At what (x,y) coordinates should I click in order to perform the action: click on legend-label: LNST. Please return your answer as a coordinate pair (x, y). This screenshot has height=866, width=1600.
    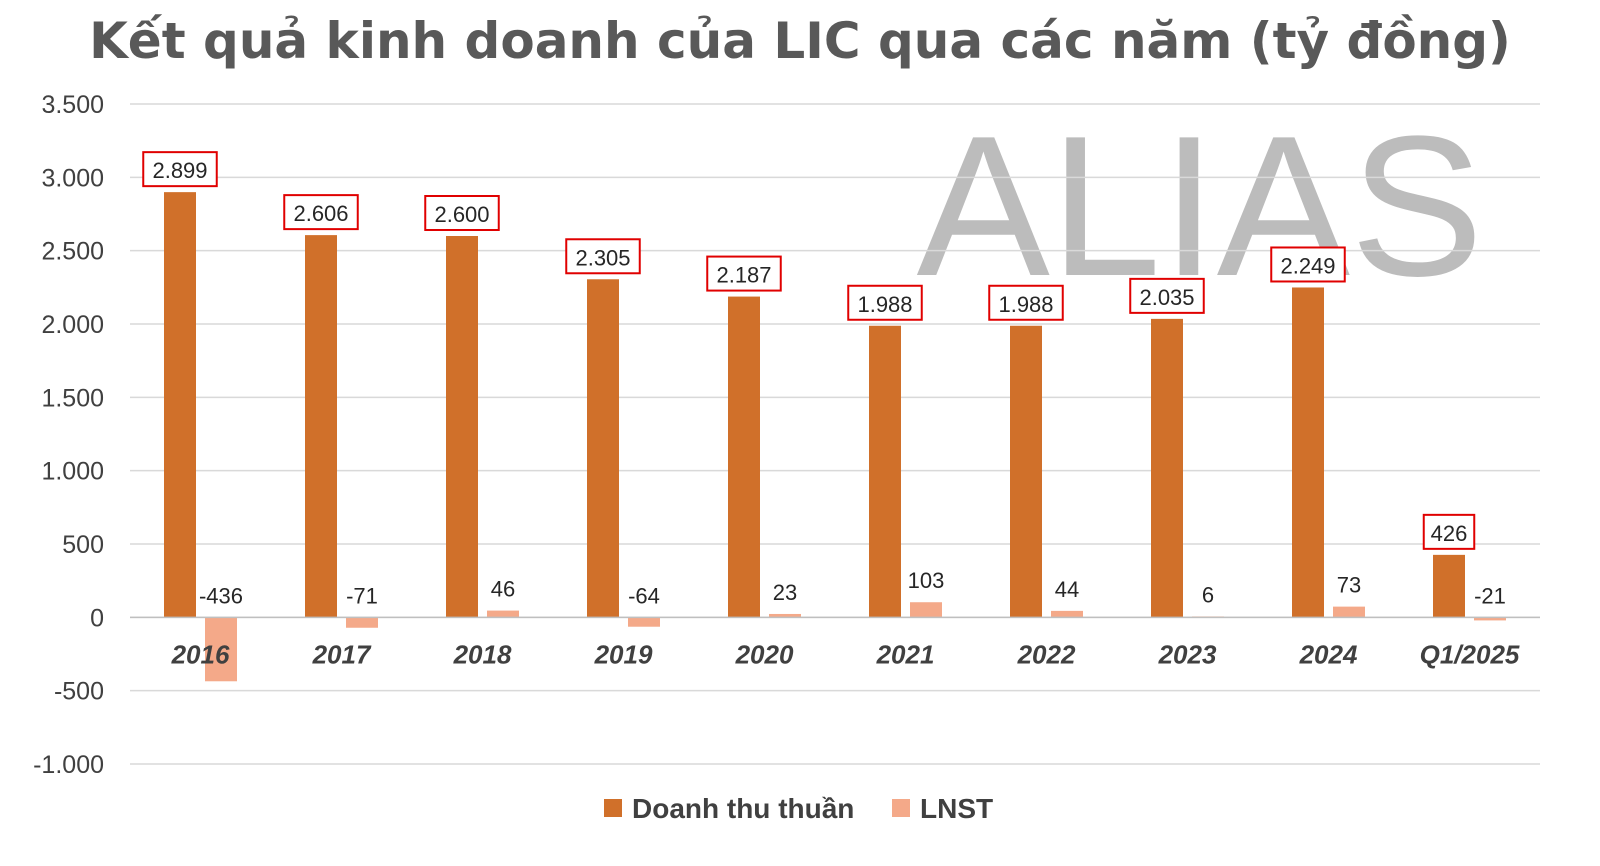
    Looking at the image, I should click on (956, 808).